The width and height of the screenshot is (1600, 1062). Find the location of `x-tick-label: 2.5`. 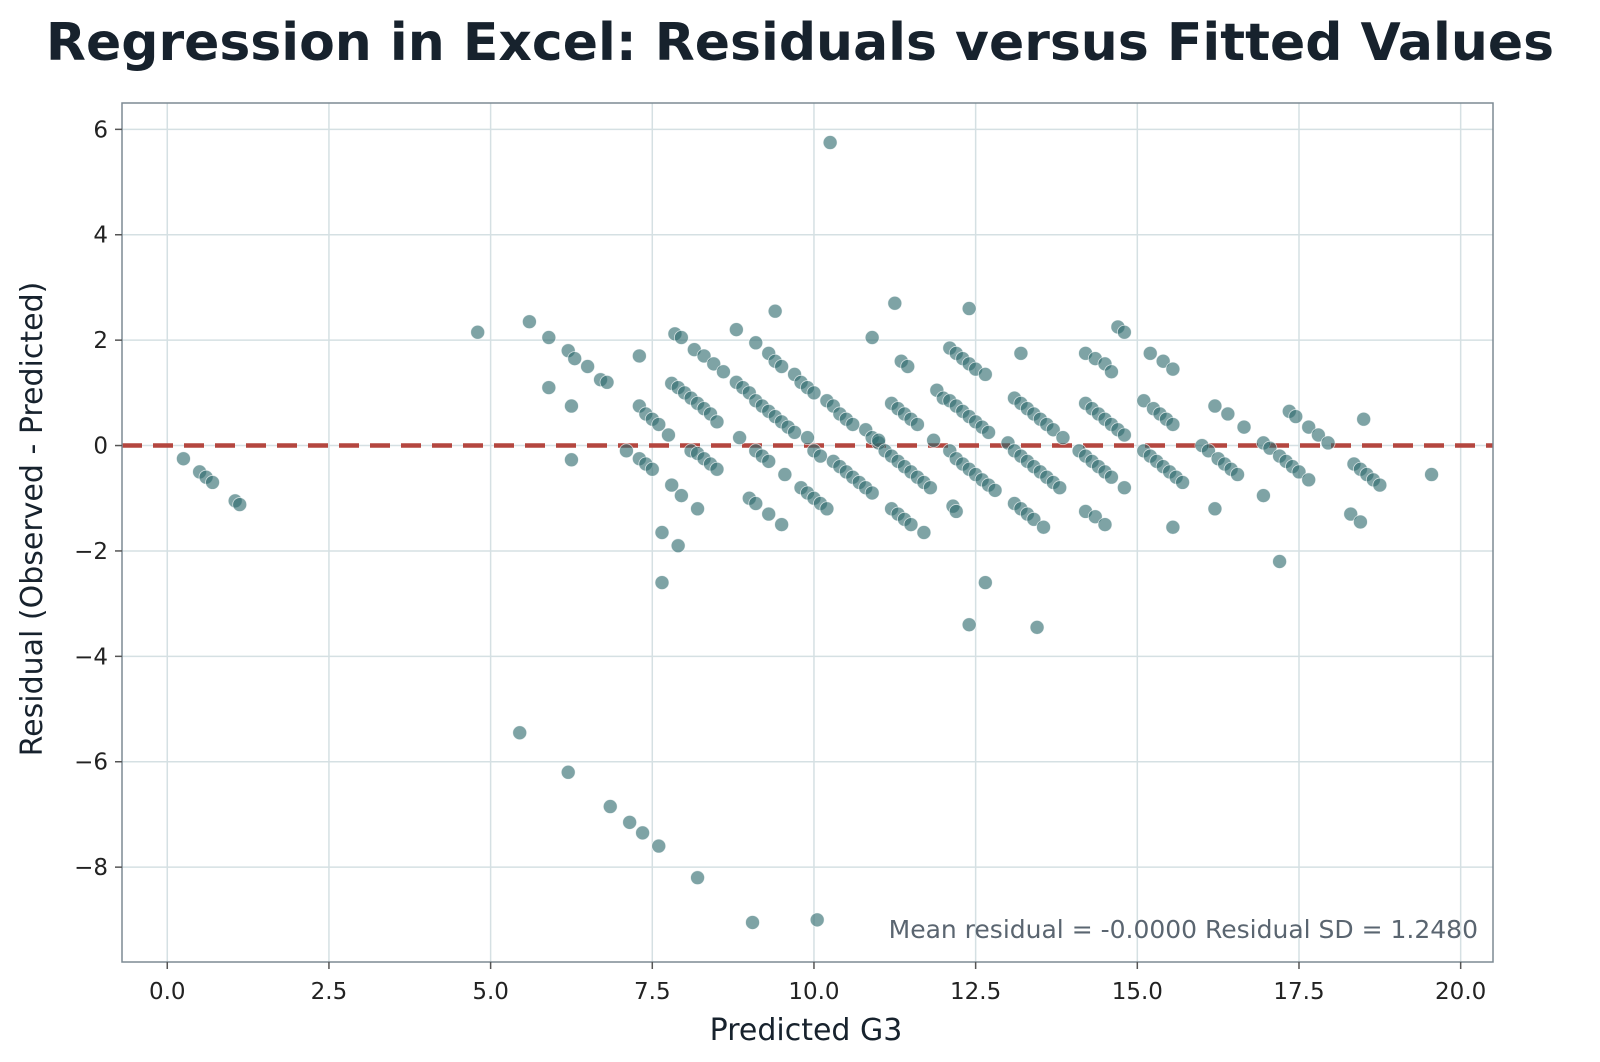

x-tick-label: 2.5 is located at coordinates (329, 992).